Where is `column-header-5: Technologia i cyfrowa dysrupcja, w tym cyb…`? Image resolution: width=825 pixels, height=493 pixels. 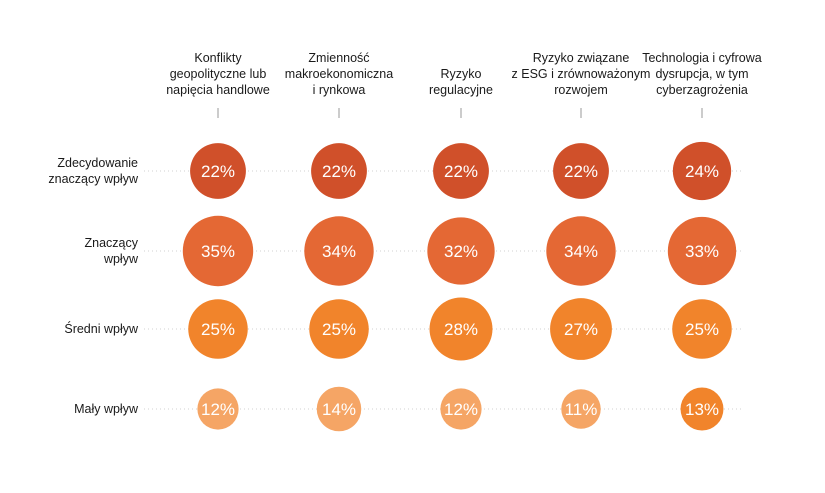
column-header-5: Technologia i cyfrowa dysrupcja, w tym cyb… is located at coordinates (702, 74).